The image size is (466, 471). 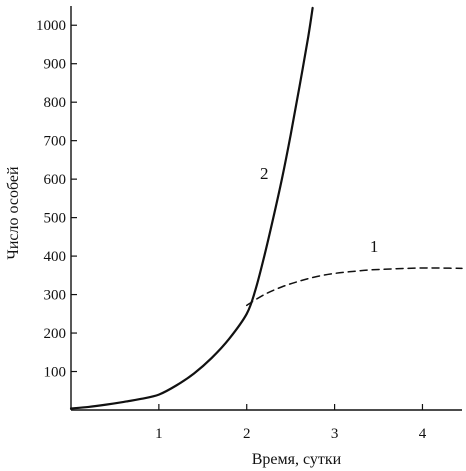 I want to click on x-tick-label: 2, so click(x=247, y=434).